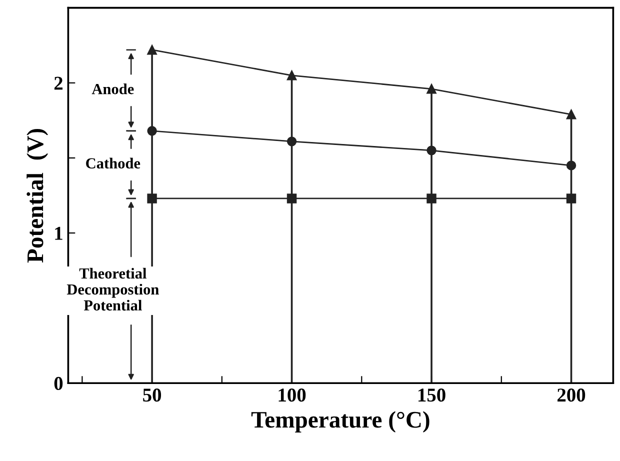  I want to click on annotation: Anode, so click(113, 88).